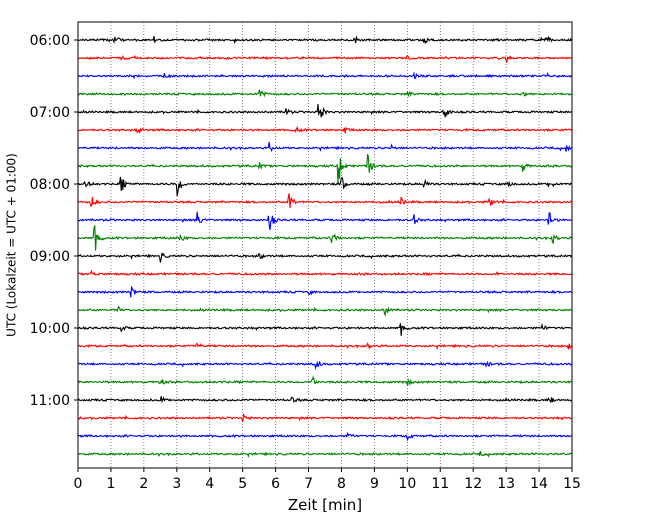 The image size is (650, 520). What do you see at coordinates (110, 484) in the screenshot?
I see `x-tick-label: 1` at bounding box center [110, 484].